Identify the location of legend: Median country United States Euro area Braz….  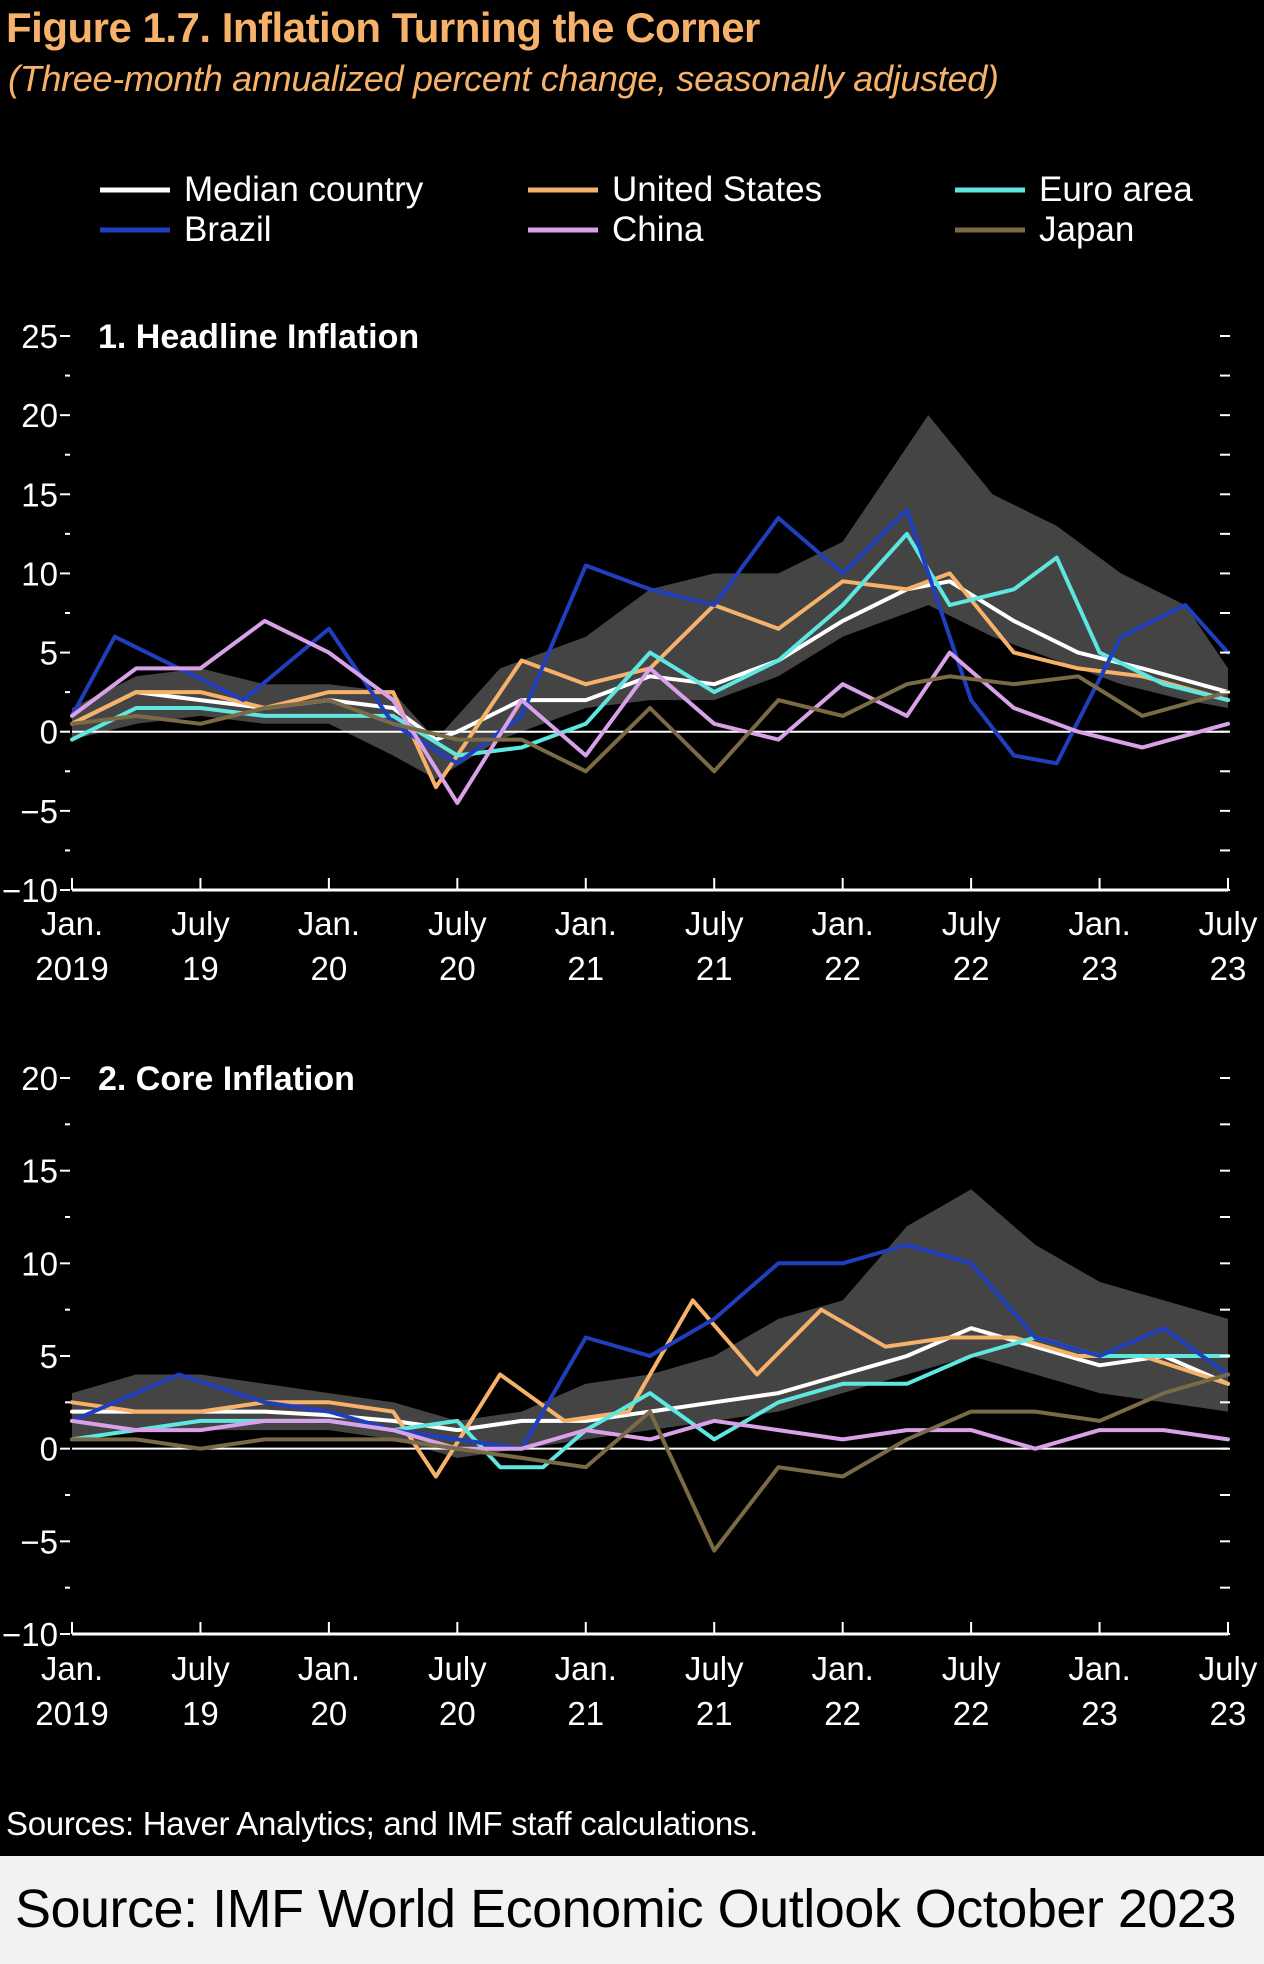
(646, 209).